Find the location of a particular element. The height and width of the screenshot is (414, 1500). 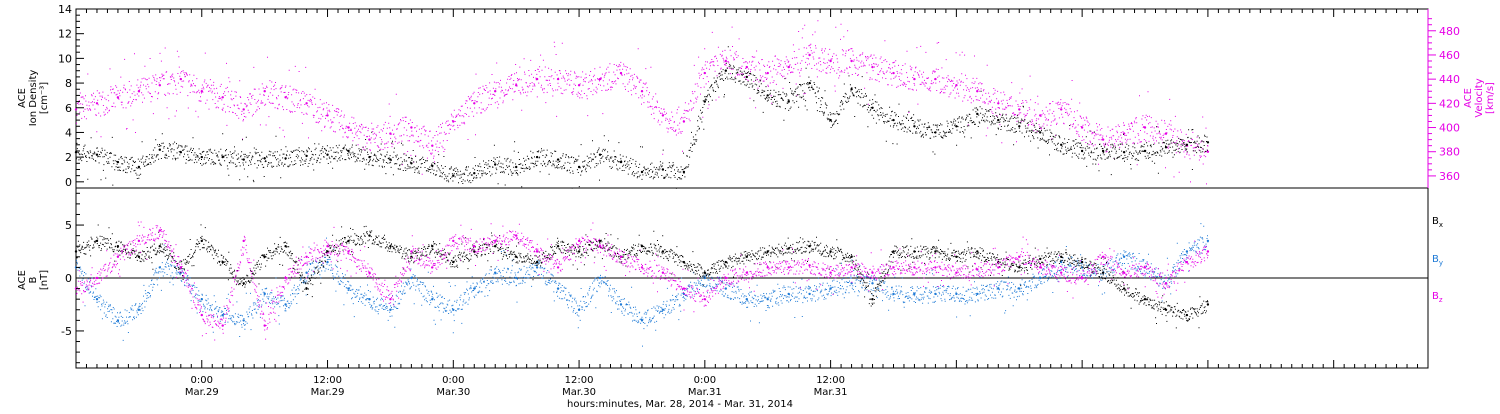

velocity-tick-label: 460 is located at coordinates (1449, 55).